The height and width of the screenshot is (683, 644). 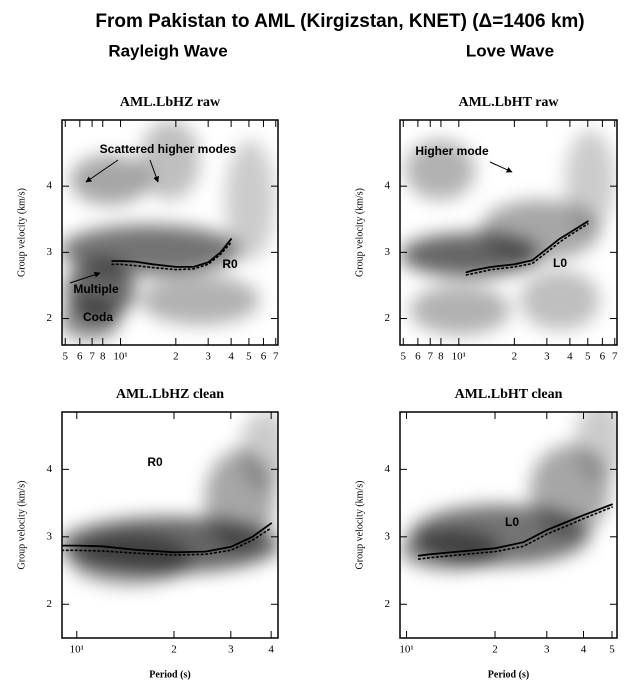 What do you see at coordinates (510, 50) in the screenshot?
I see `column-title: Love Wave` at bounding box center [510, 50].